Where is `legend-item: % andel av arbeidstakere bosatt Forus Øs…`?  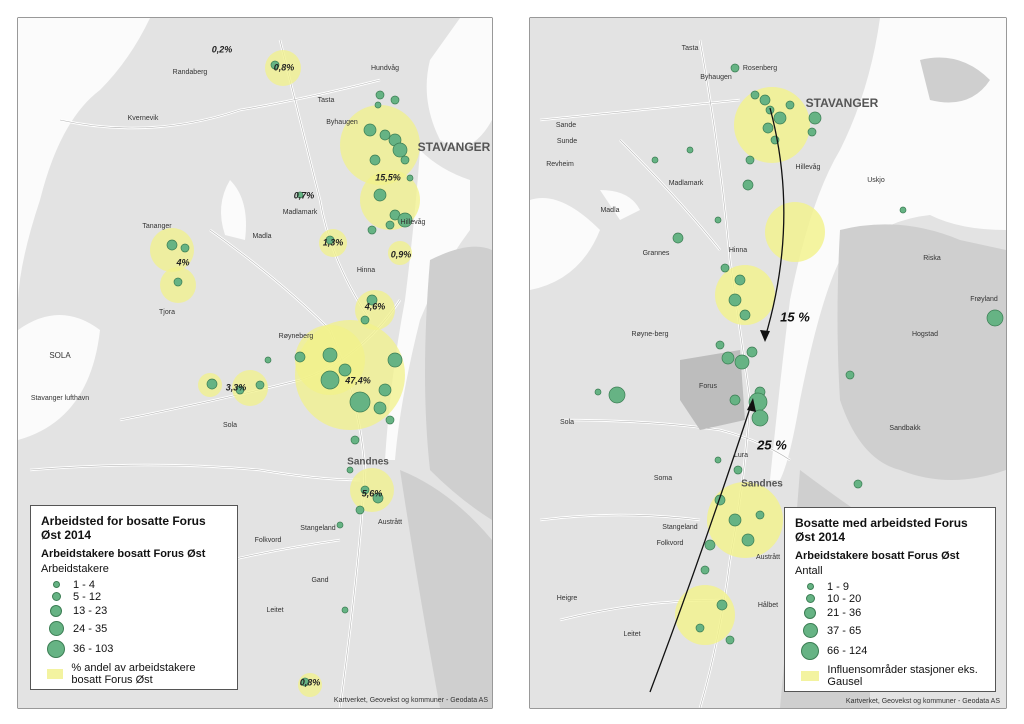
legend-item: % andel av arbeidstakere bosatt Forus Øs… is located at coordinates (137, 674).